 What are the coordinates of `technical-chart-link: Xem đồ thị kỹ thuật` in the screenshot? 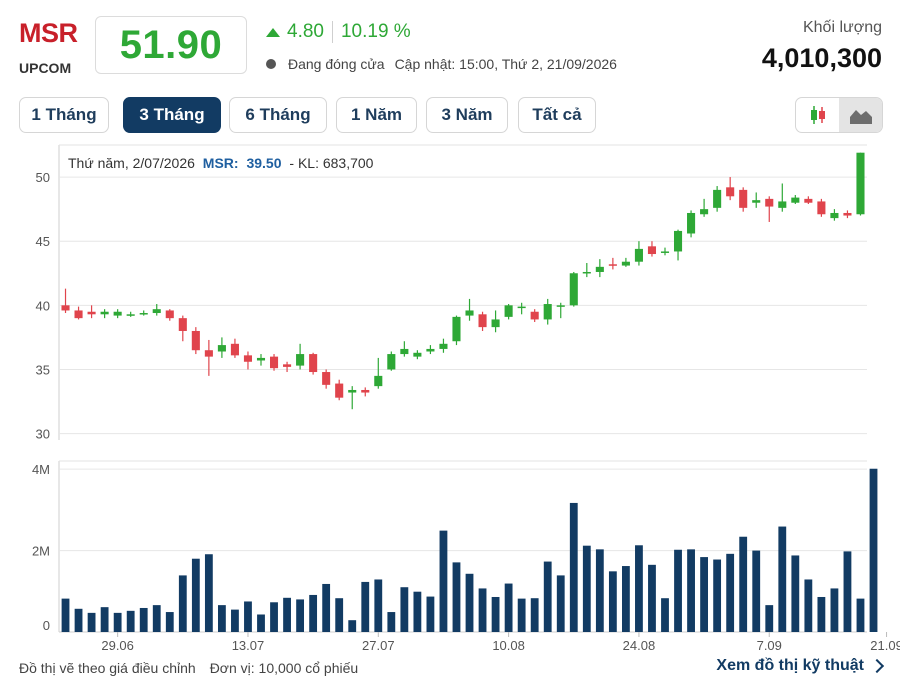 It's located at (800, 666).